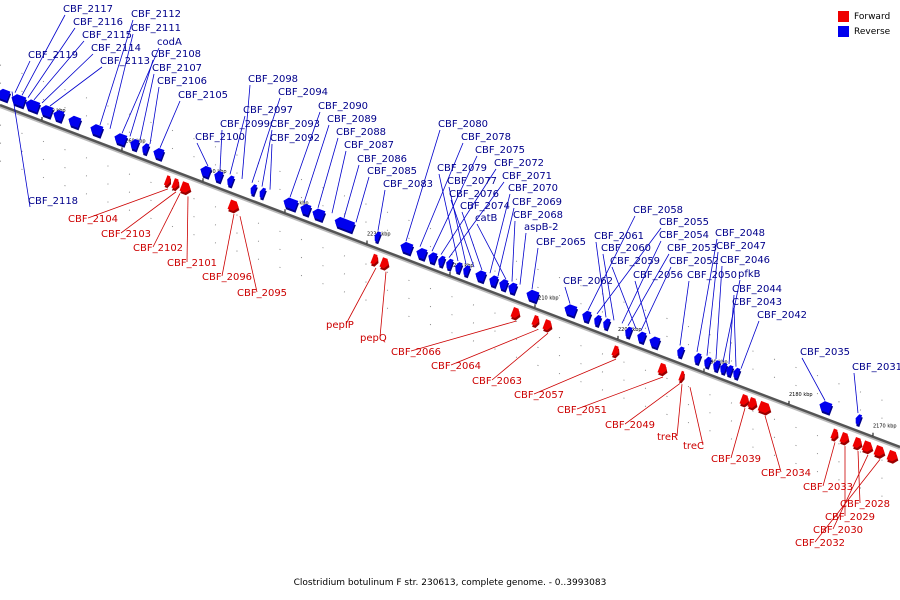  I want to click on reverse-gene-label: CBF_2116, so click(98, 22).